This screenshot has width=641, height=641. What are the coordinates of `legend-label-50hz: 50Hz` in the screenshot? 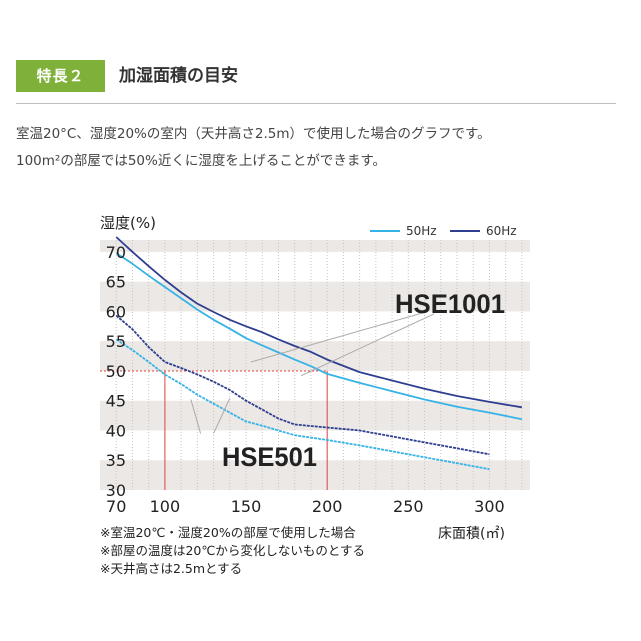 It's located at (421, 231).